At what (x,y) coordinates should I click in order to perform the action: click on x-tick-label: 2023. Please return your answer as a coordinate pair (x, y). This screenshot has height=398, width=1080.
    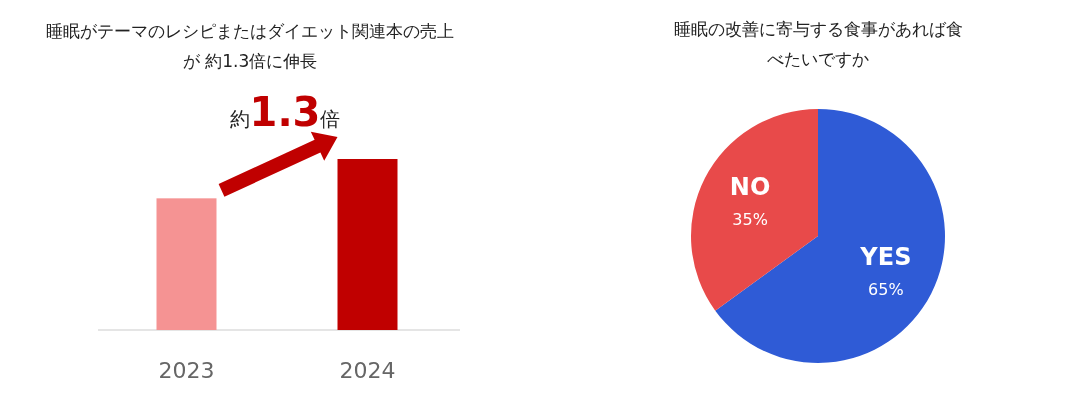
    Looking at the image, I should click on (186, 370).